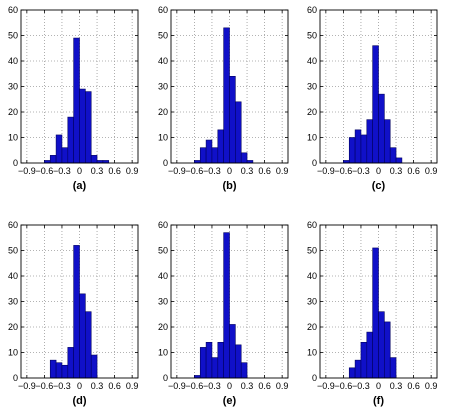 This screenshot has width=463, height=409. What do you see at coordinates (80, 186) in the screenshot?
I see `panel-label: (a)` at bounding box center [80, 186].